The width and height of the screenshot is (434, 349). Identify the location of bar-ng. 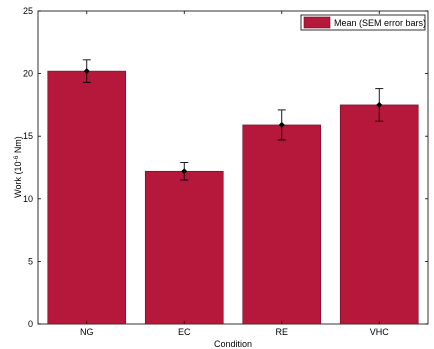
(87, 197).